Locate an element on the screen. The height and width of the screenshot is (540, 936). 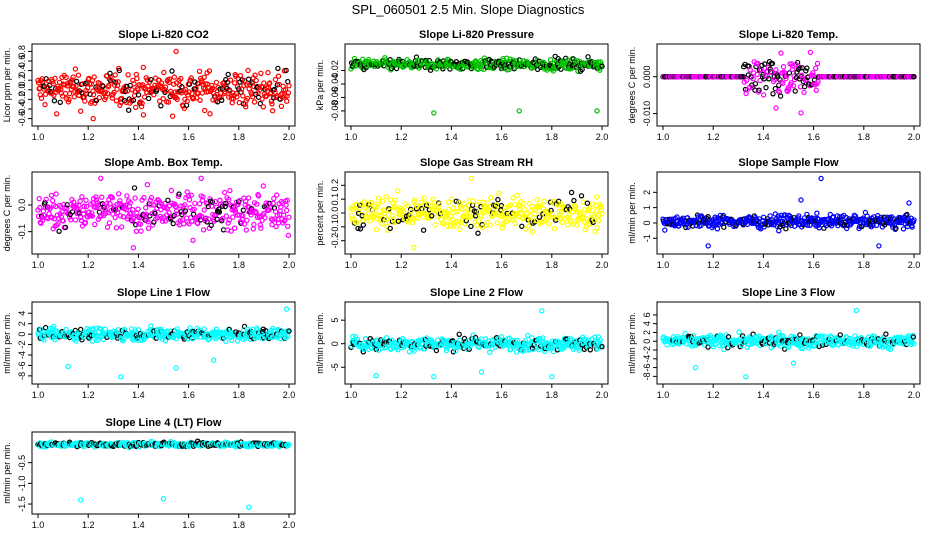
x-tick-label: 1.8 is located at coordinates (552, 395).